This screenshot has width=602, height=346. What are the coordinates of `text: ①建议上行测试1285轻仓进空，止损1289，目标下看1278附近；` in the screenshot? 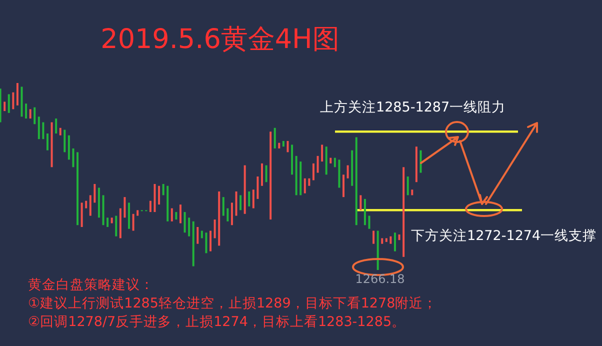 It's located at (233, 304).